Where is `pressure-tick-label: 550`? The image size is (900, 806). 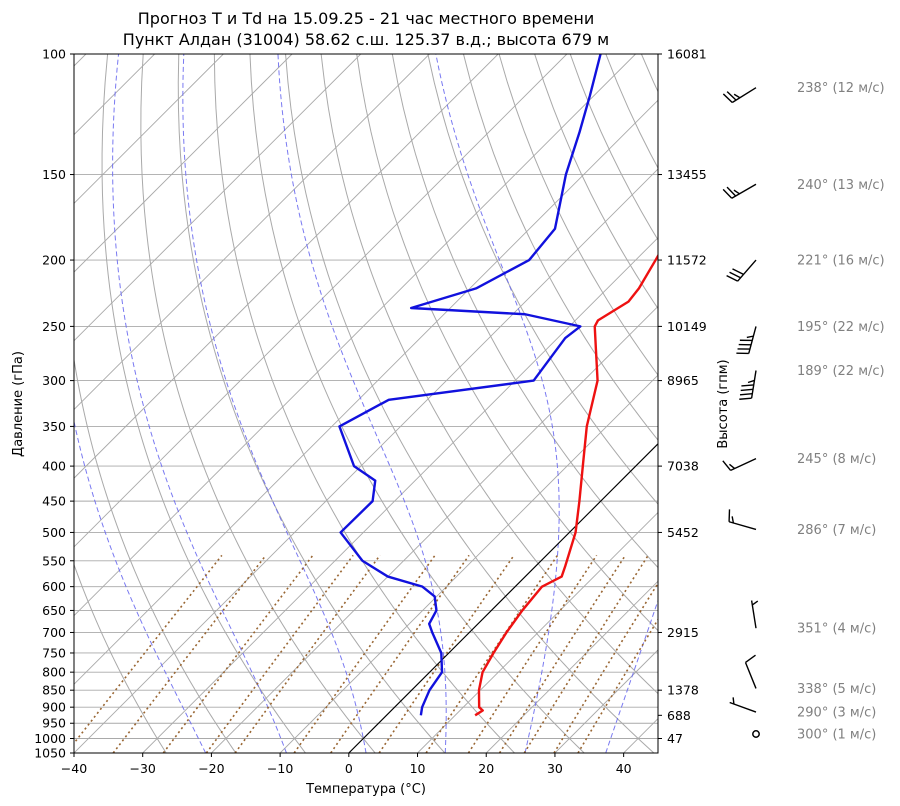 pressure-tick-label: 550 is located at coordinates (54, 560).